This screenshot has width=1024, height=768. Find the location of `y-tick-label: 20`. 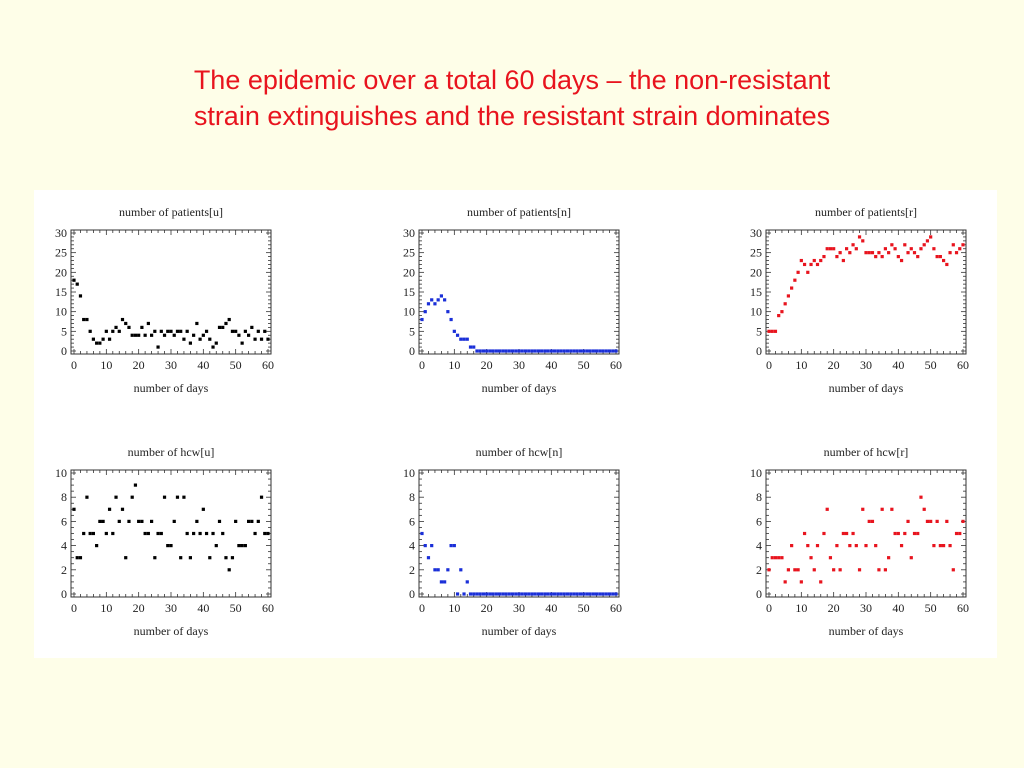

y-tick-label: 20 is located at coordinates (61, 272).